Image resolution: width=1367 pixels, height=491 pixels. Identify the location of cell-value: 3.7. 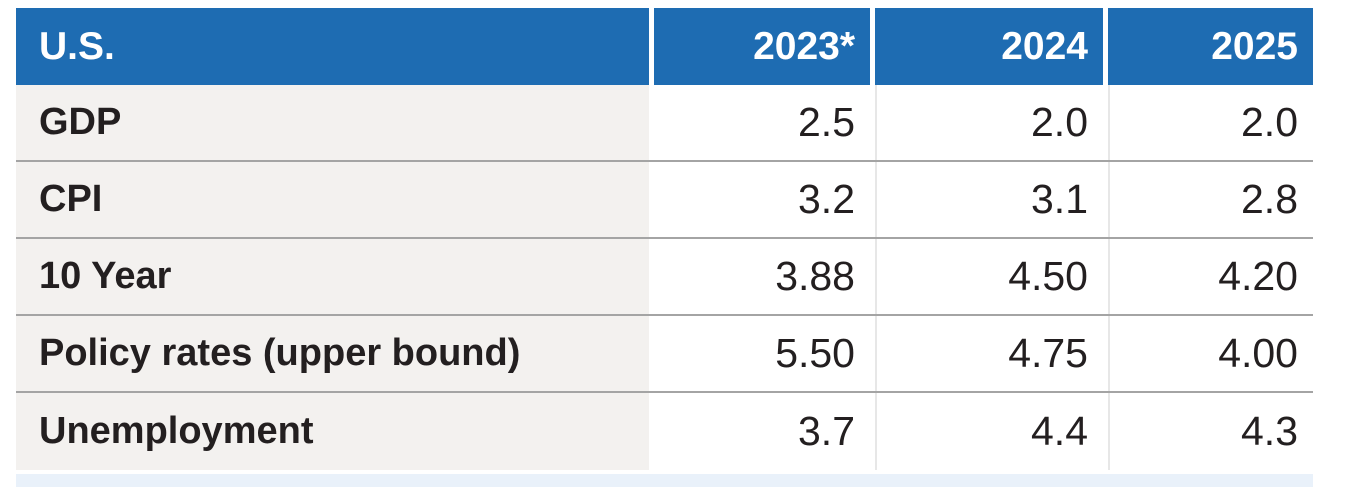
(762, 431).